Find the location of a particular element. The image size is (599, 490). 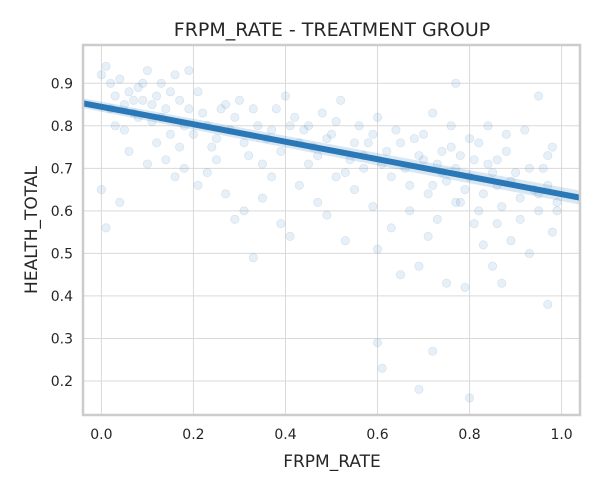

x-tick-label: 0.0 is located at coordinates (101, 435).